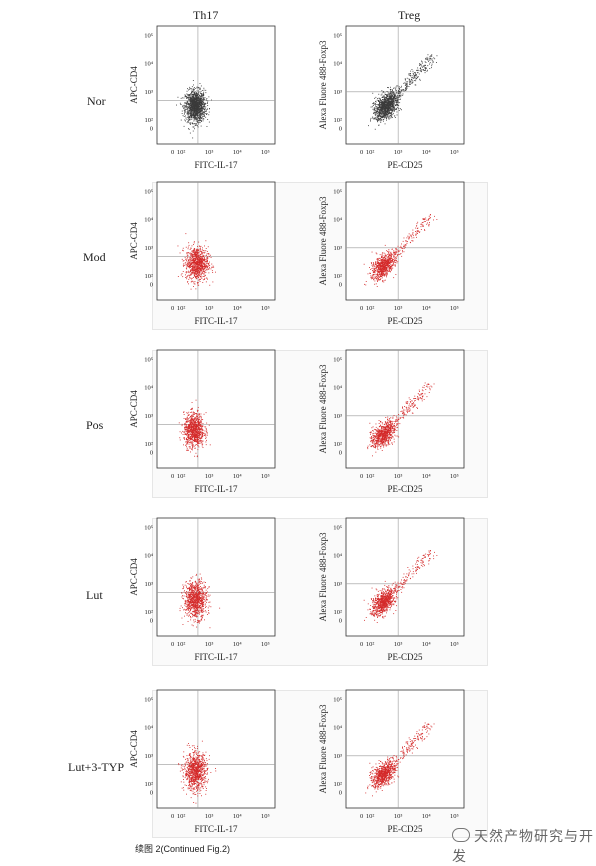 Image resolution: width=596 pixels, height=866 pixels. Describe the element at coordinates (151, 284) in the screenshot. I see `y-tick-label: 0` at that location.